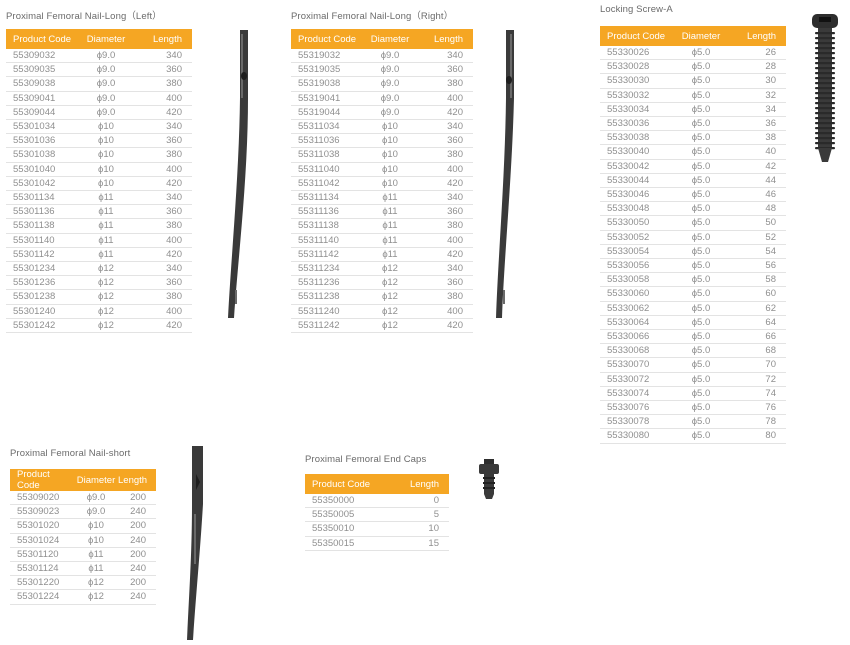 The image size is (850, 645). Describe the element at coordinates (759, 379) in the screenshot. I see `length-cell: 72` at that location.